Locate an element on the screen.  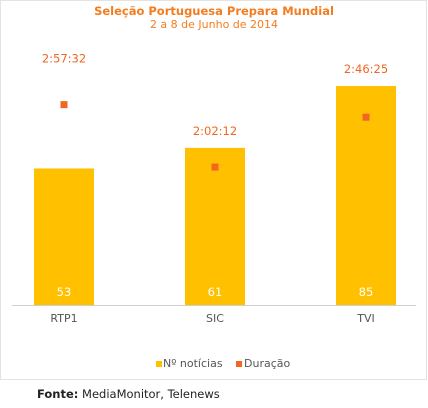
point-tvi is located at coordinates (366, 117).